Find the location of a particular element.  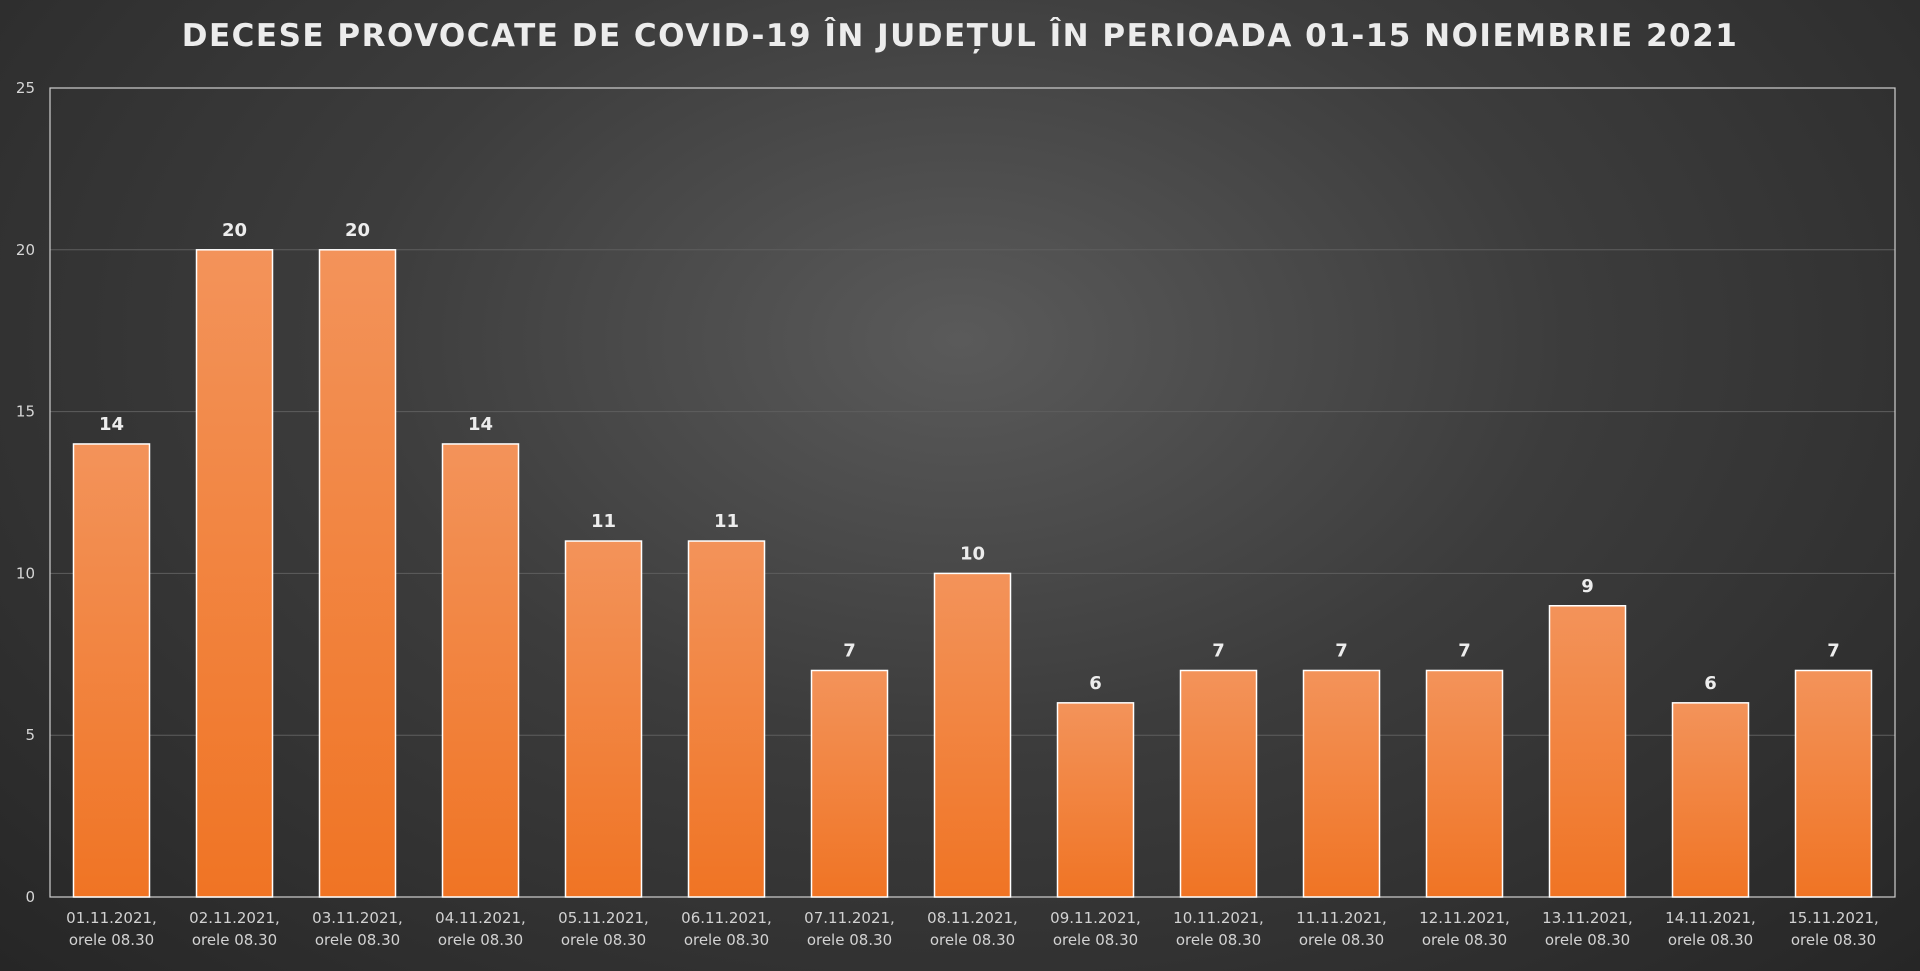

x-tick-label: 08.11.2021, is located at coordinates (972, 918).